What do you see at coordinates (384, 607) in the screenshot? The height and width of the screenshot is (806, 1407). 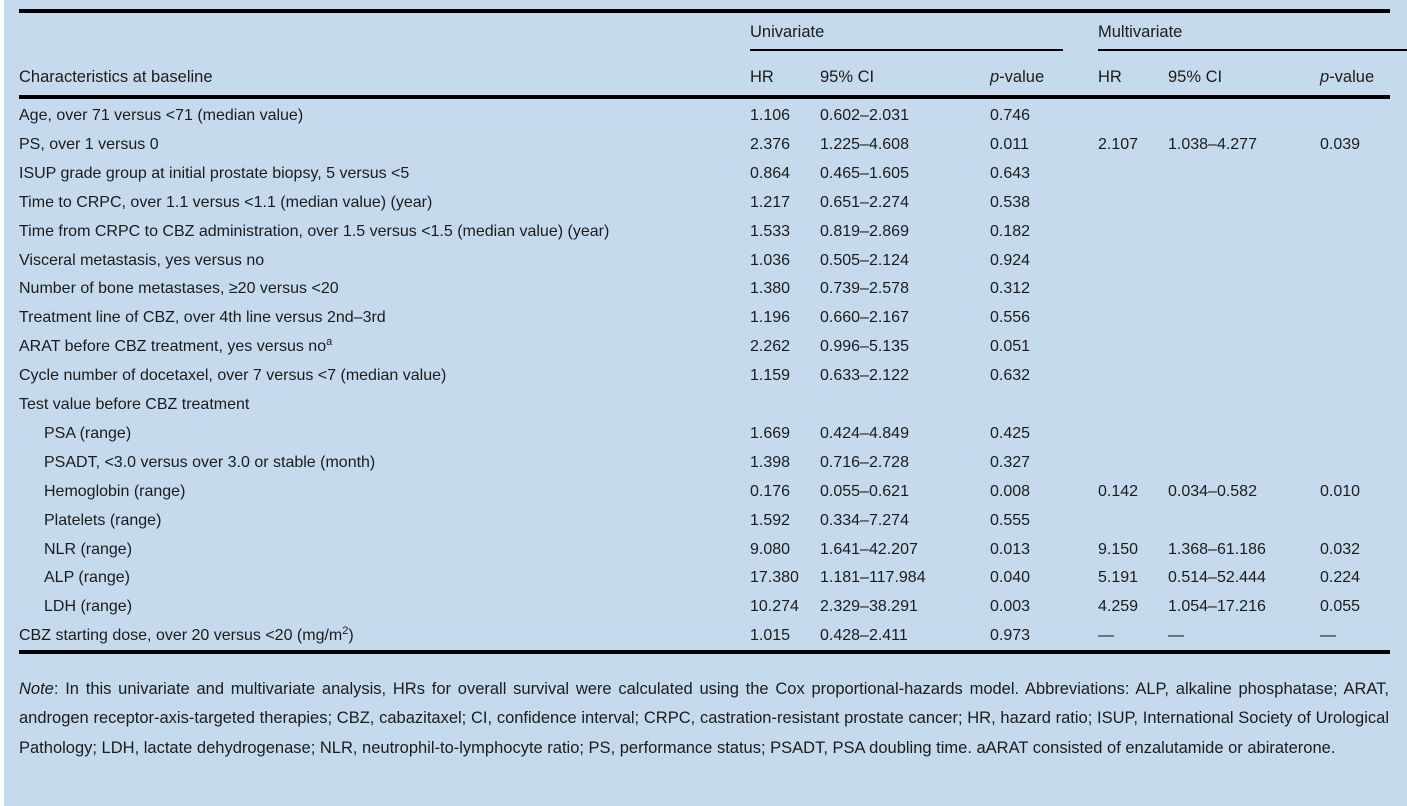 I see `row-label: LDH (range)` at bounding box center [384, 607].